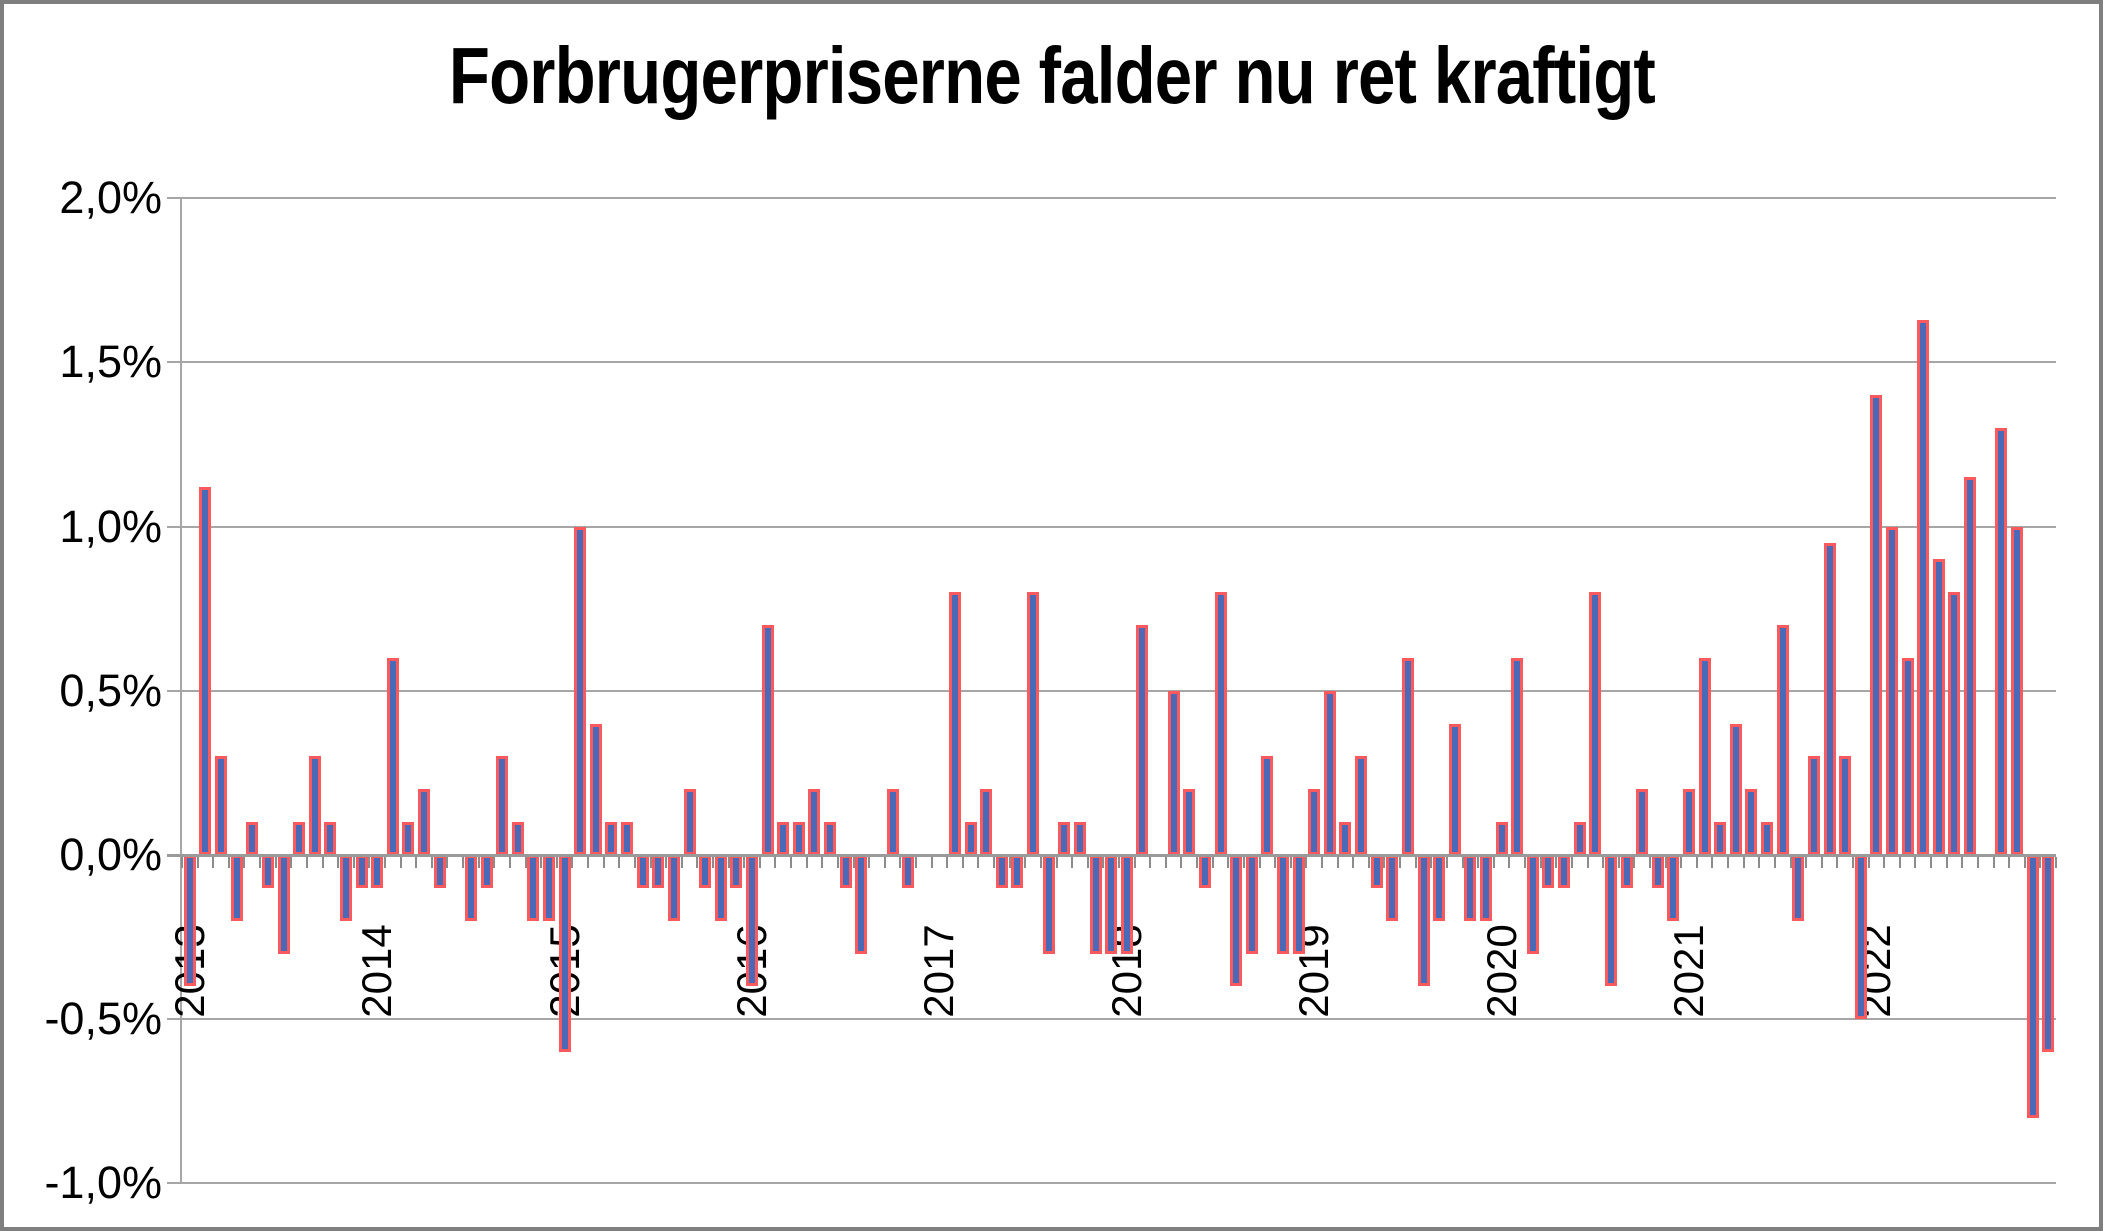 The height and width of the screenshot is (1231, 2103). I want to click on gridline-0,5%, so click(1111, 691).